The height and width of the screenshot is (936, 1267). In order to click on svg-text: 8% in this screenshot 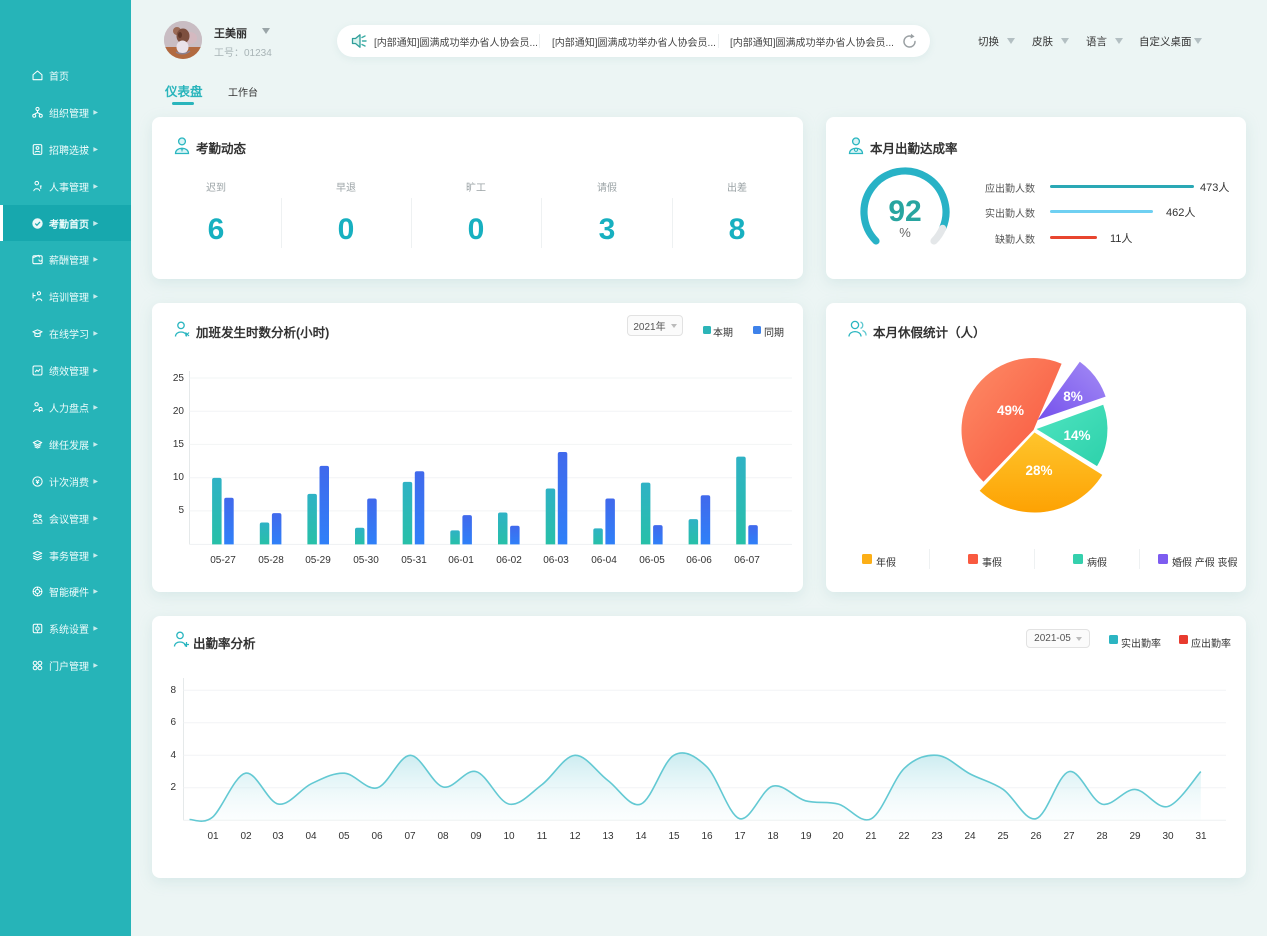, I will do `click(1073, 396)`.